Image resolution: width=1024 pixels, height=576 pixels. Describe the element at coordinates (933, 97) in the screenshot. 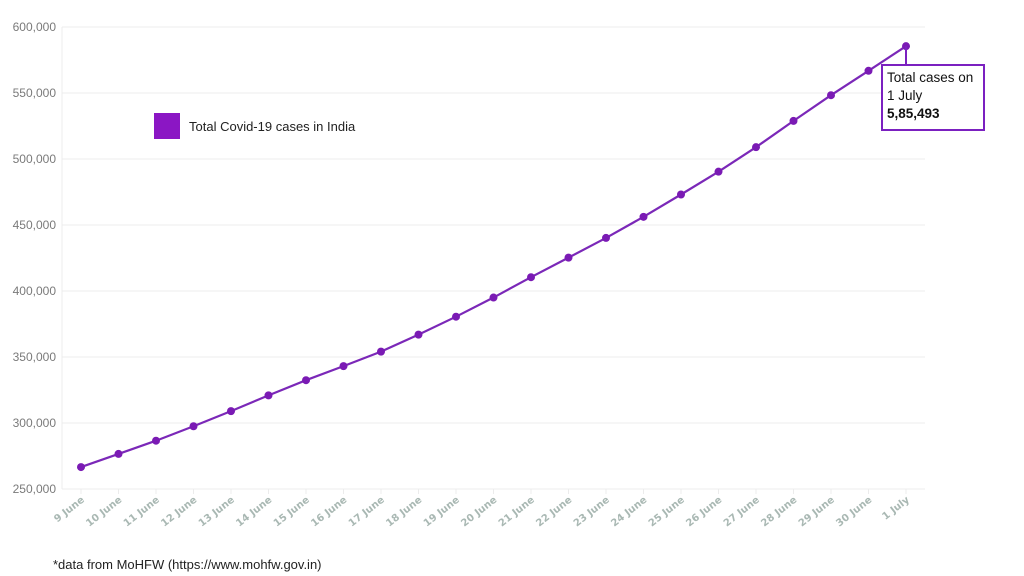

I see `annotation-callout: Total cases on 1 July 5,85,493` at that location.